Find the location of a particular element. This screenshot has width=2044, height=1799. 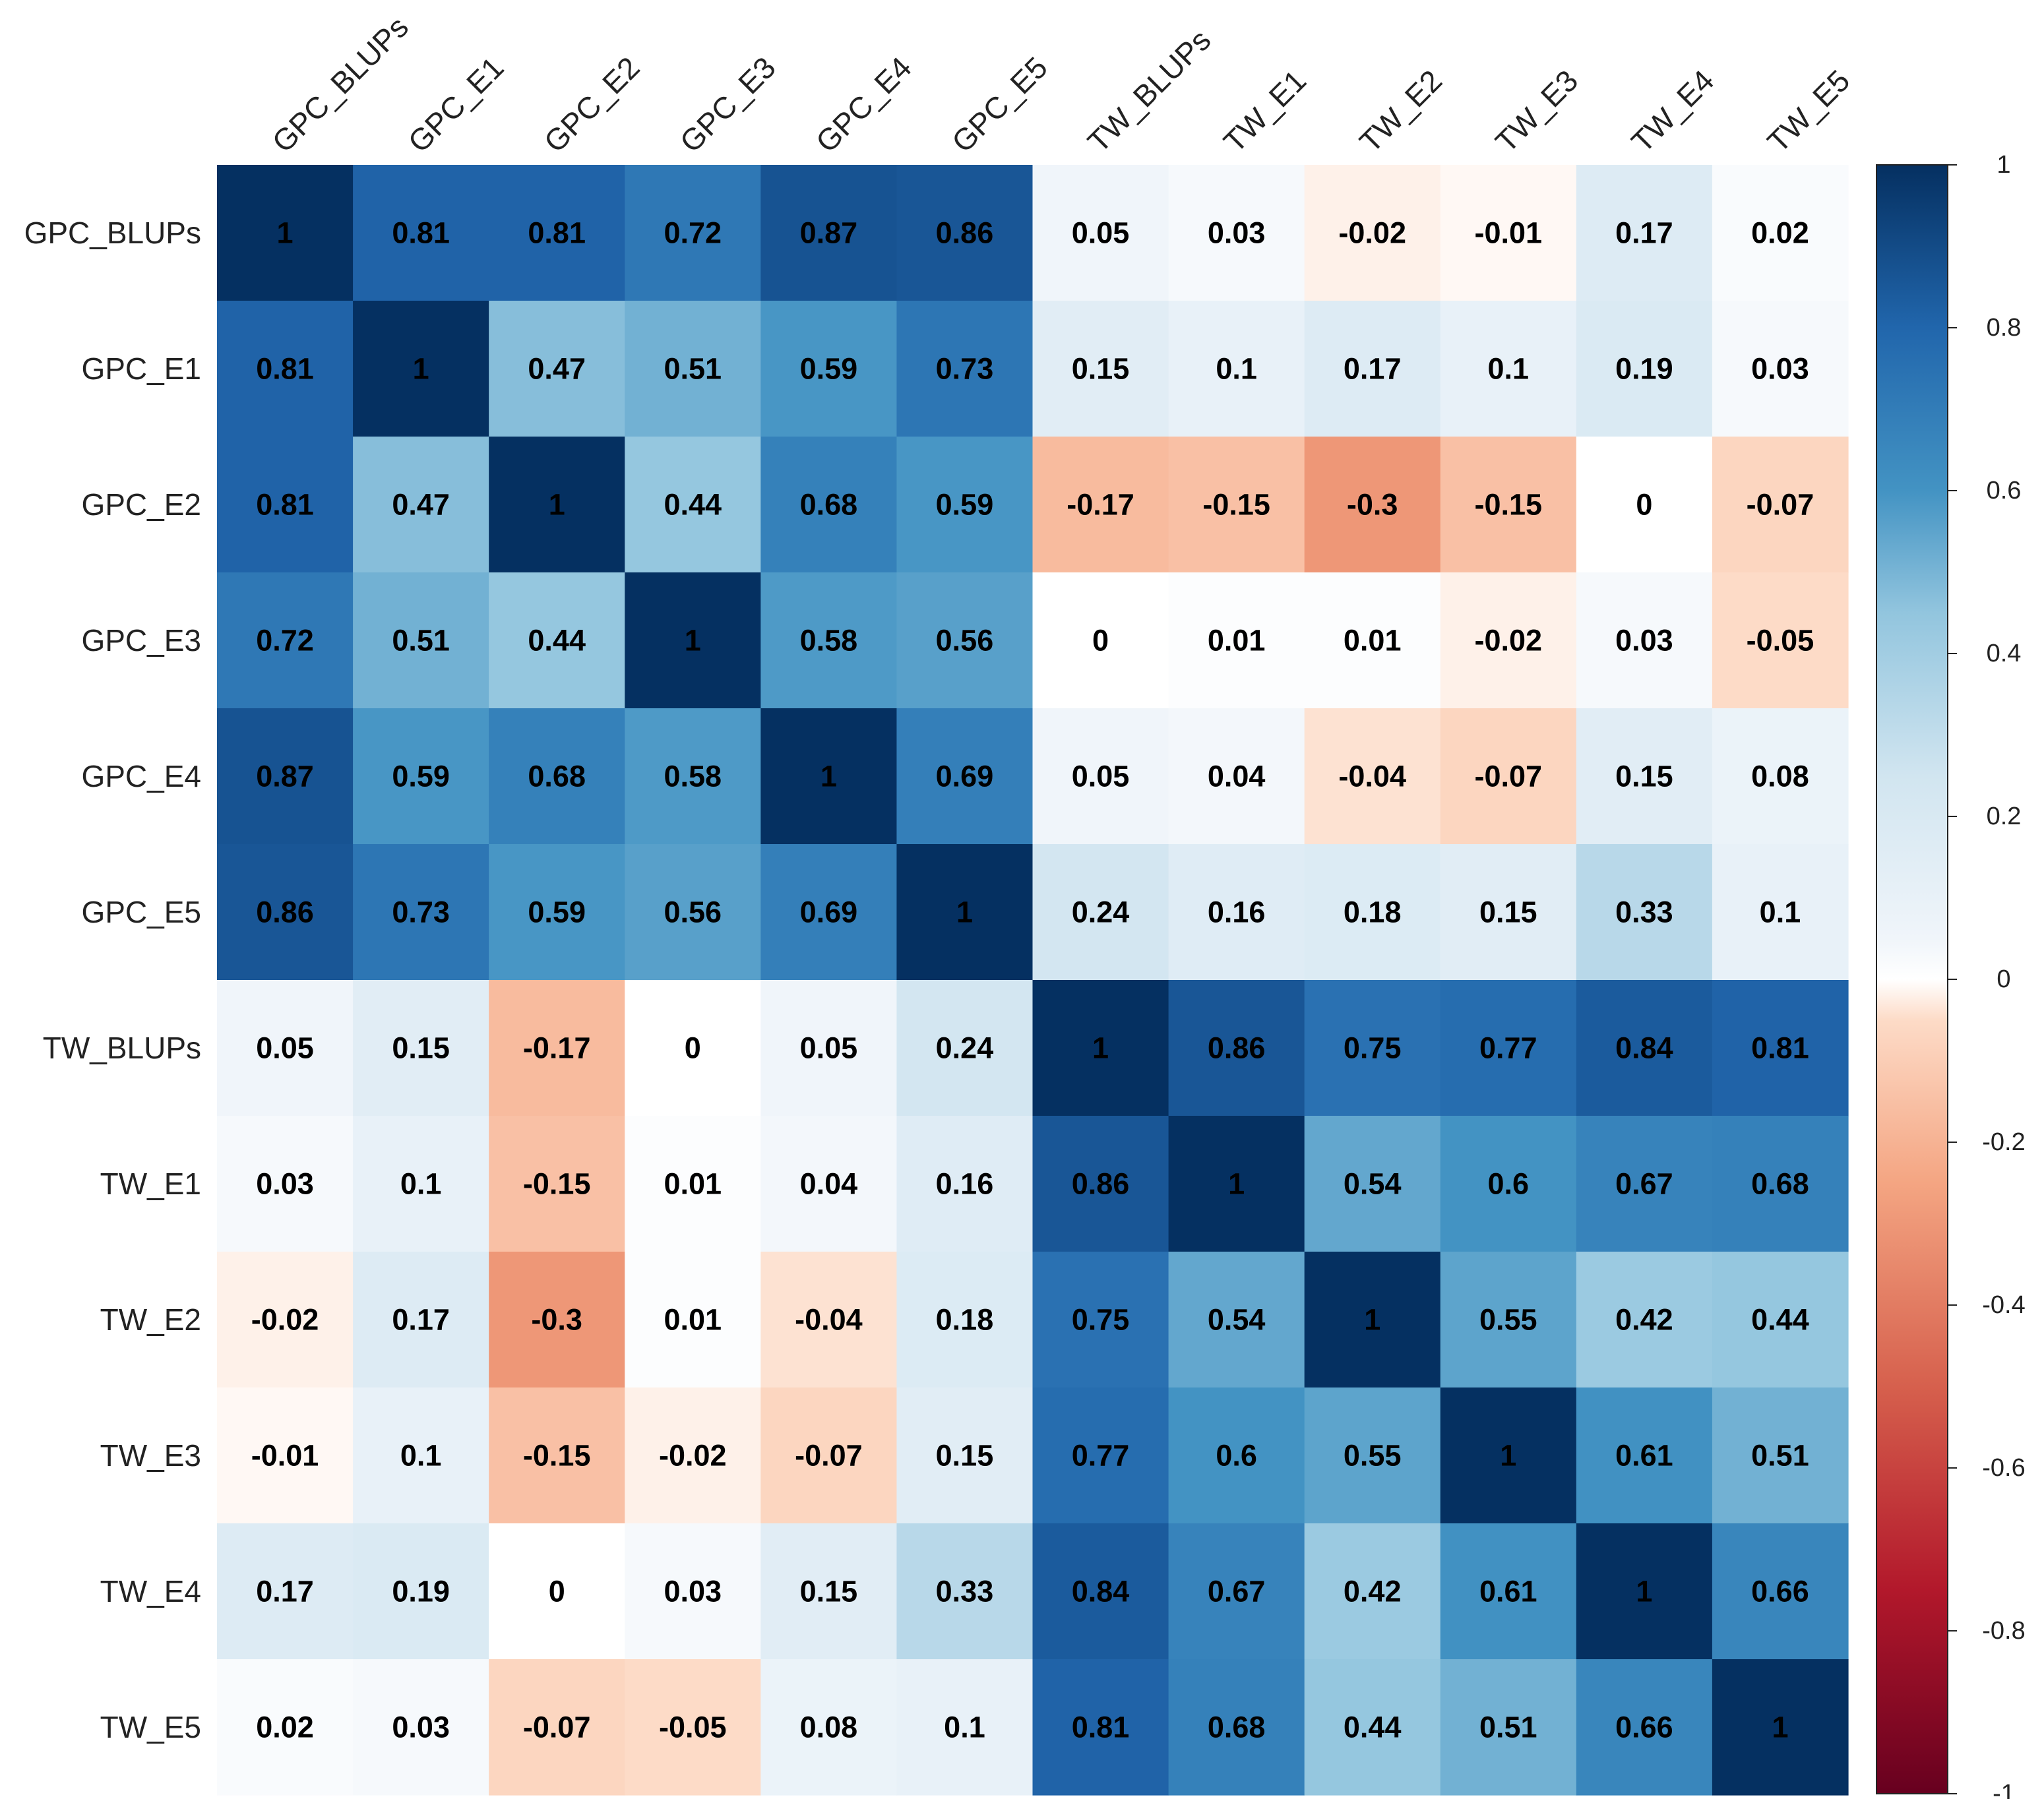

cell-value-label: 0.24 is located at coordinates (965, 1048).